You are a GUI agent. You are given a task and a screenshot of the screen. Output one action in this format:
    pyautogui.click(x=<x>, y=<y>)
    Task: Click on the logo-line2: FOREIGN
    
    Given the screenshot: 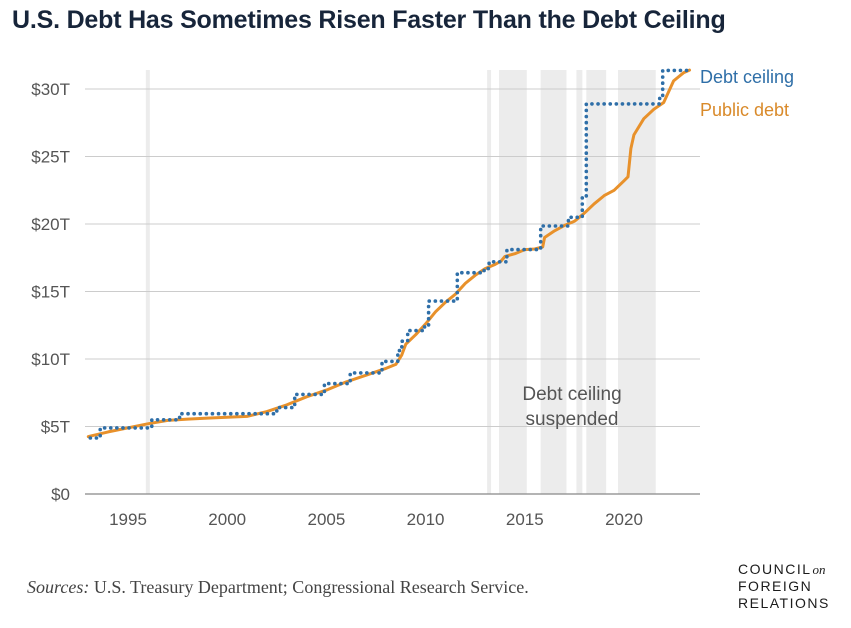 What is the action you would take?
    pyautogui.click(x=775, y=586)
    